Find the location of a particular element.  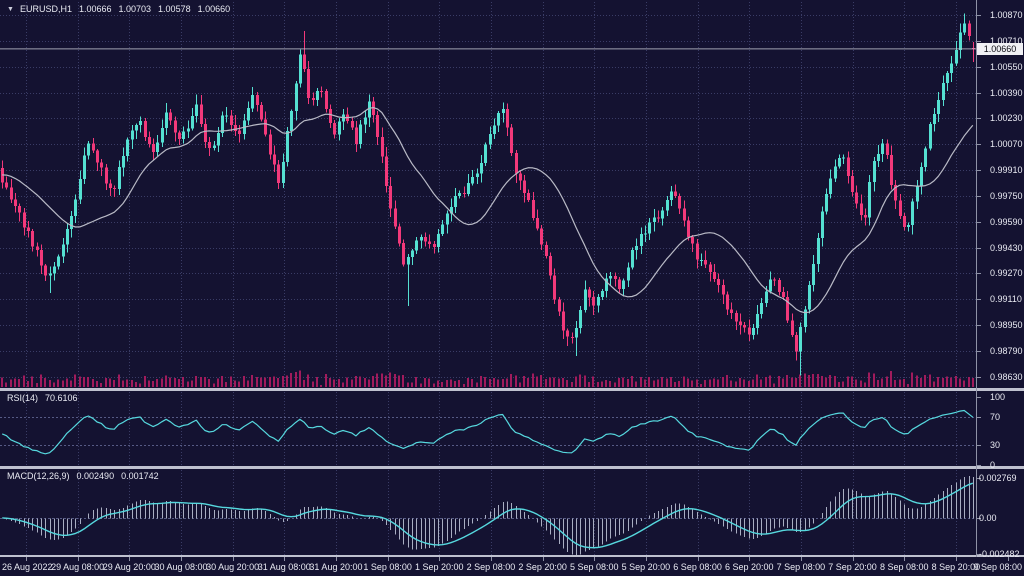

rsi-line is located at coordinates (487, 432).